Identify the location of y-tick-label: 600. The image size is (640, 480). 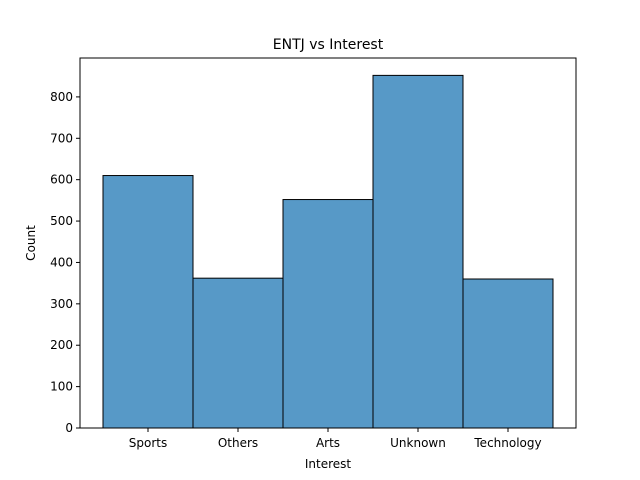
(61, 180).